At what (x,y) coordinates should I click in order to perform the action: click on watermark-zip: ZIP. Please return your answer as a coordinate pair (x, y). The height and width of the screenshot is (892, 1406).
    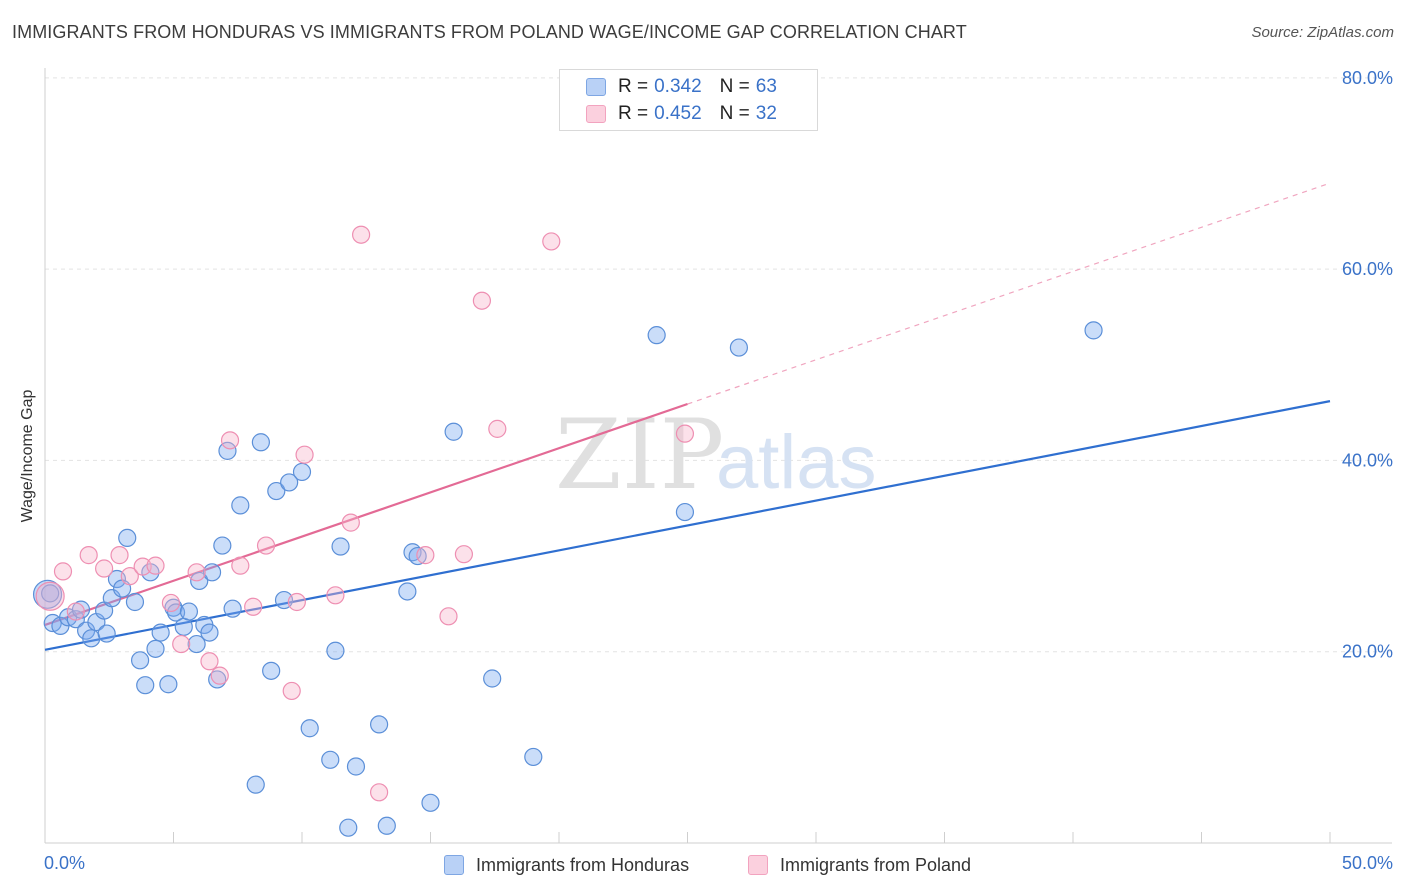
    Looking at the image, I should click on (639, 455).